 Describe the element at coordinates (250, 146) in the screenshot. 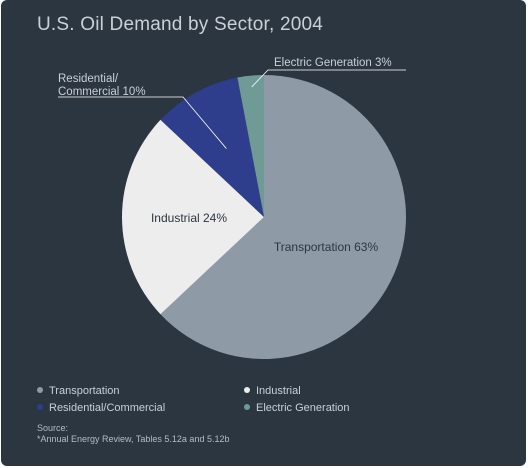

I see `pie-slice-electric-generation` at that location.